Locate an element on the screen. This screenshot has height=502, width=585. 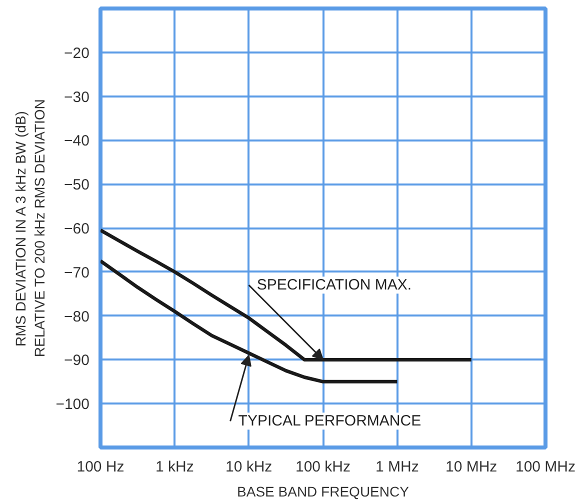
x-tick-label: 10 kHz is located at coordinates (248, 467).